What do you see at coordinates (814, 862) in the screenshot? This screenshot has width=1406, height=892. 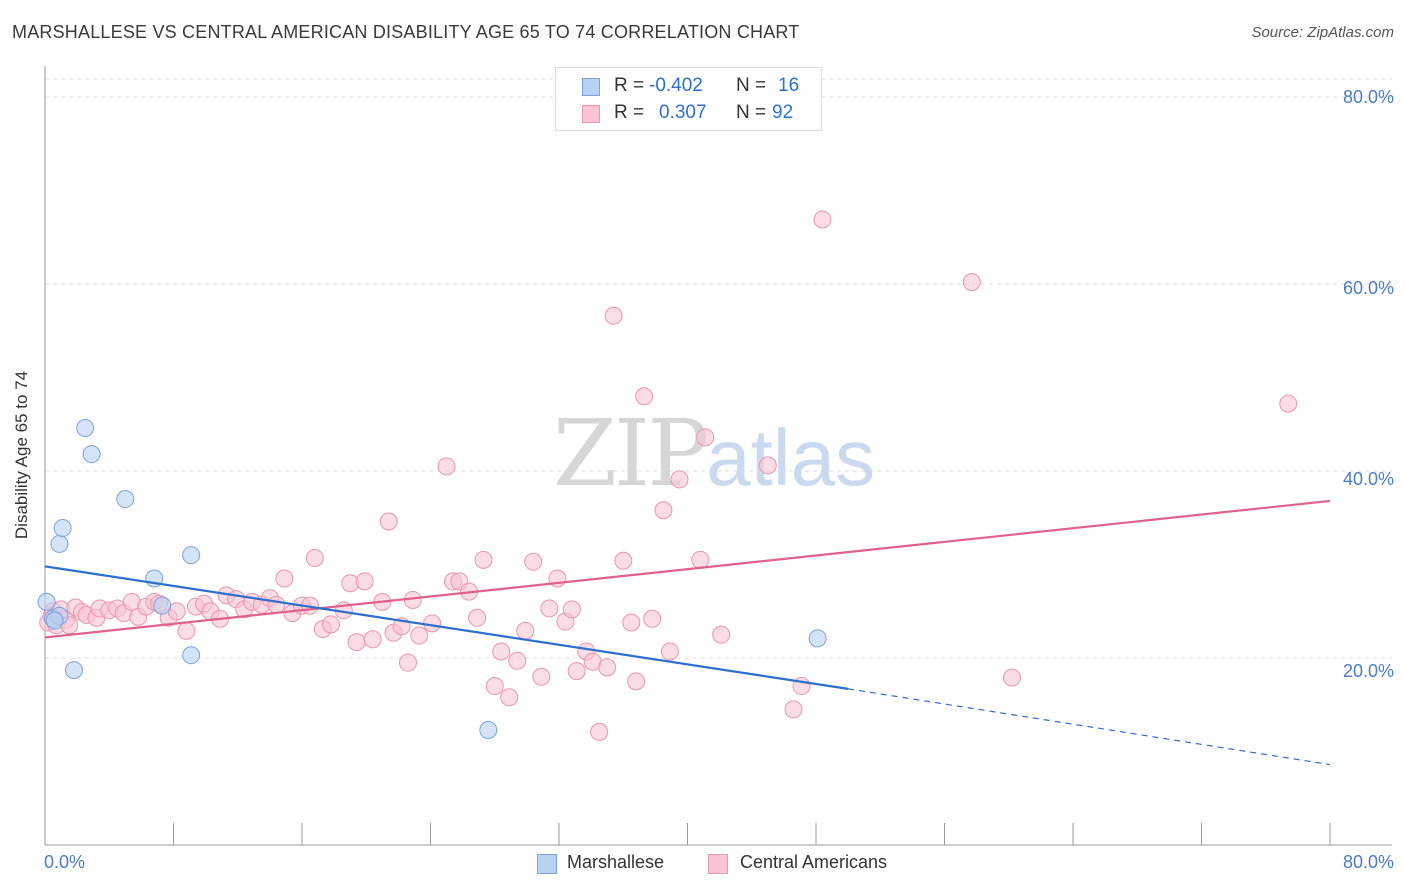 I see `legend-label: Central Americans` at bounding box center [814, 862].